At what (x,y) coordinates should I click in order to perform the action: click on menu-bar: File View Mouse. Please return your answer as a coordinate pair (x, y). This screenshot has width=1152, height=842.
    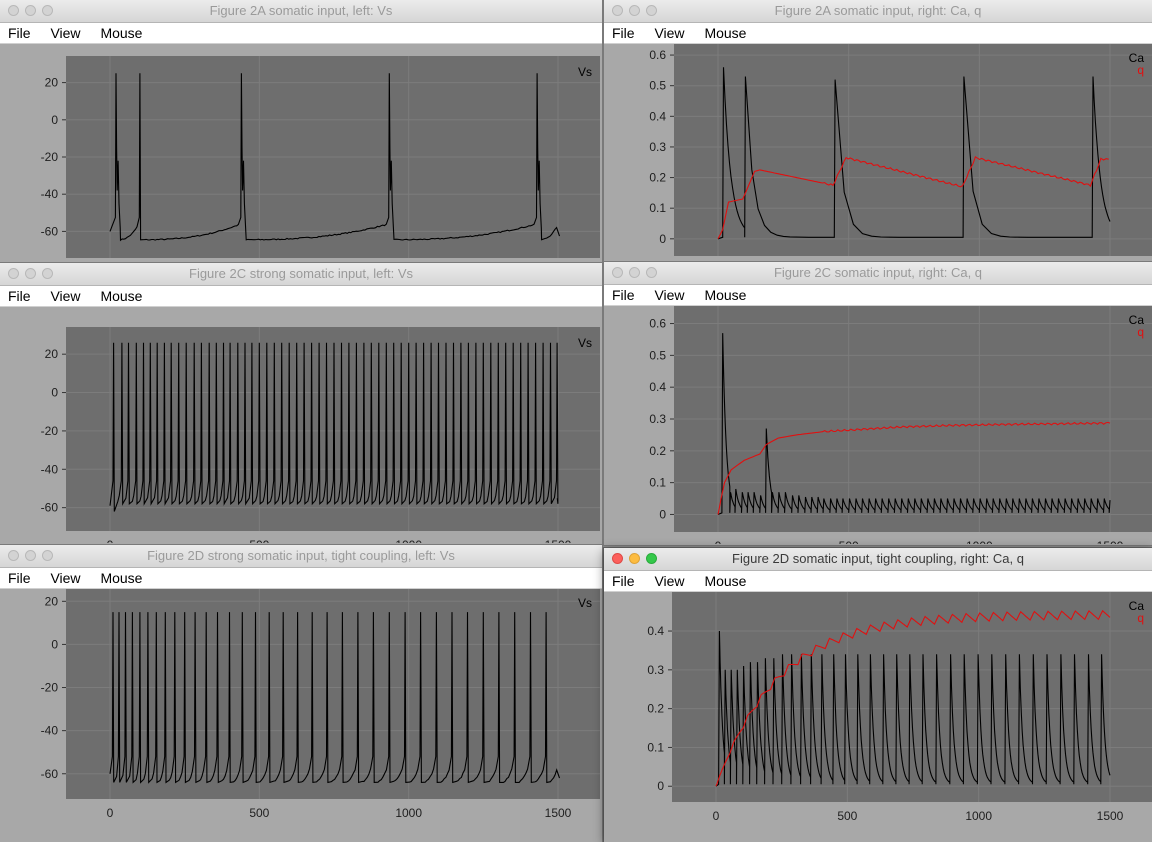
    Looking at the image, I should click on (878, 581).